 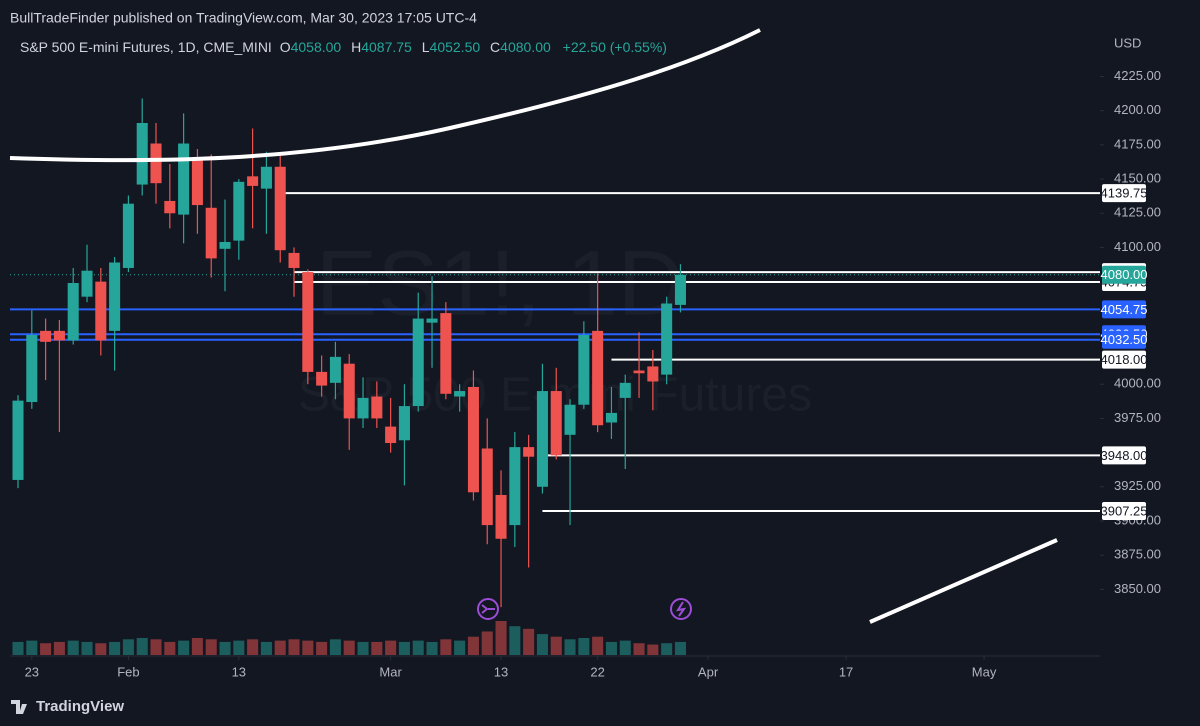 I want to click on x-tick-label: Mar, so click(x=390, y=671).